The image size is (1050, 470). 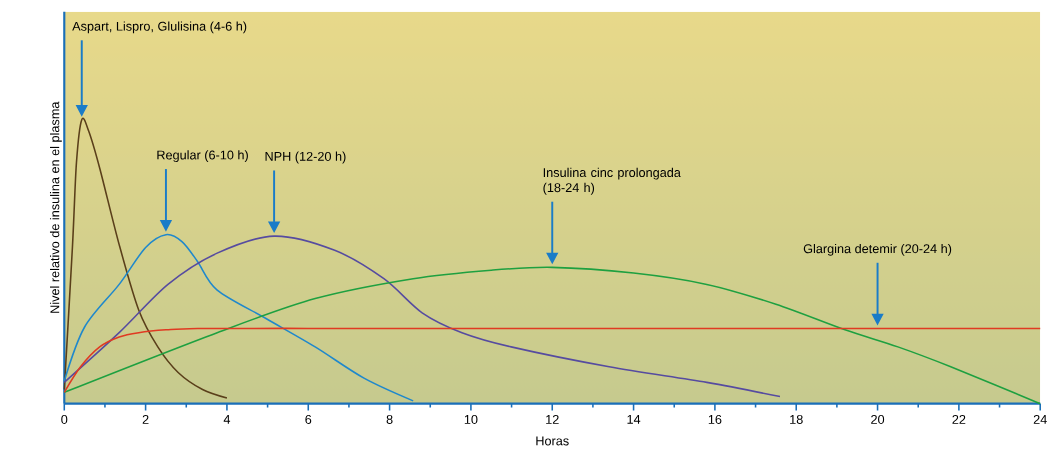 I want to click on annotation: Regular (6-10 h), so click(x=202, y=156).